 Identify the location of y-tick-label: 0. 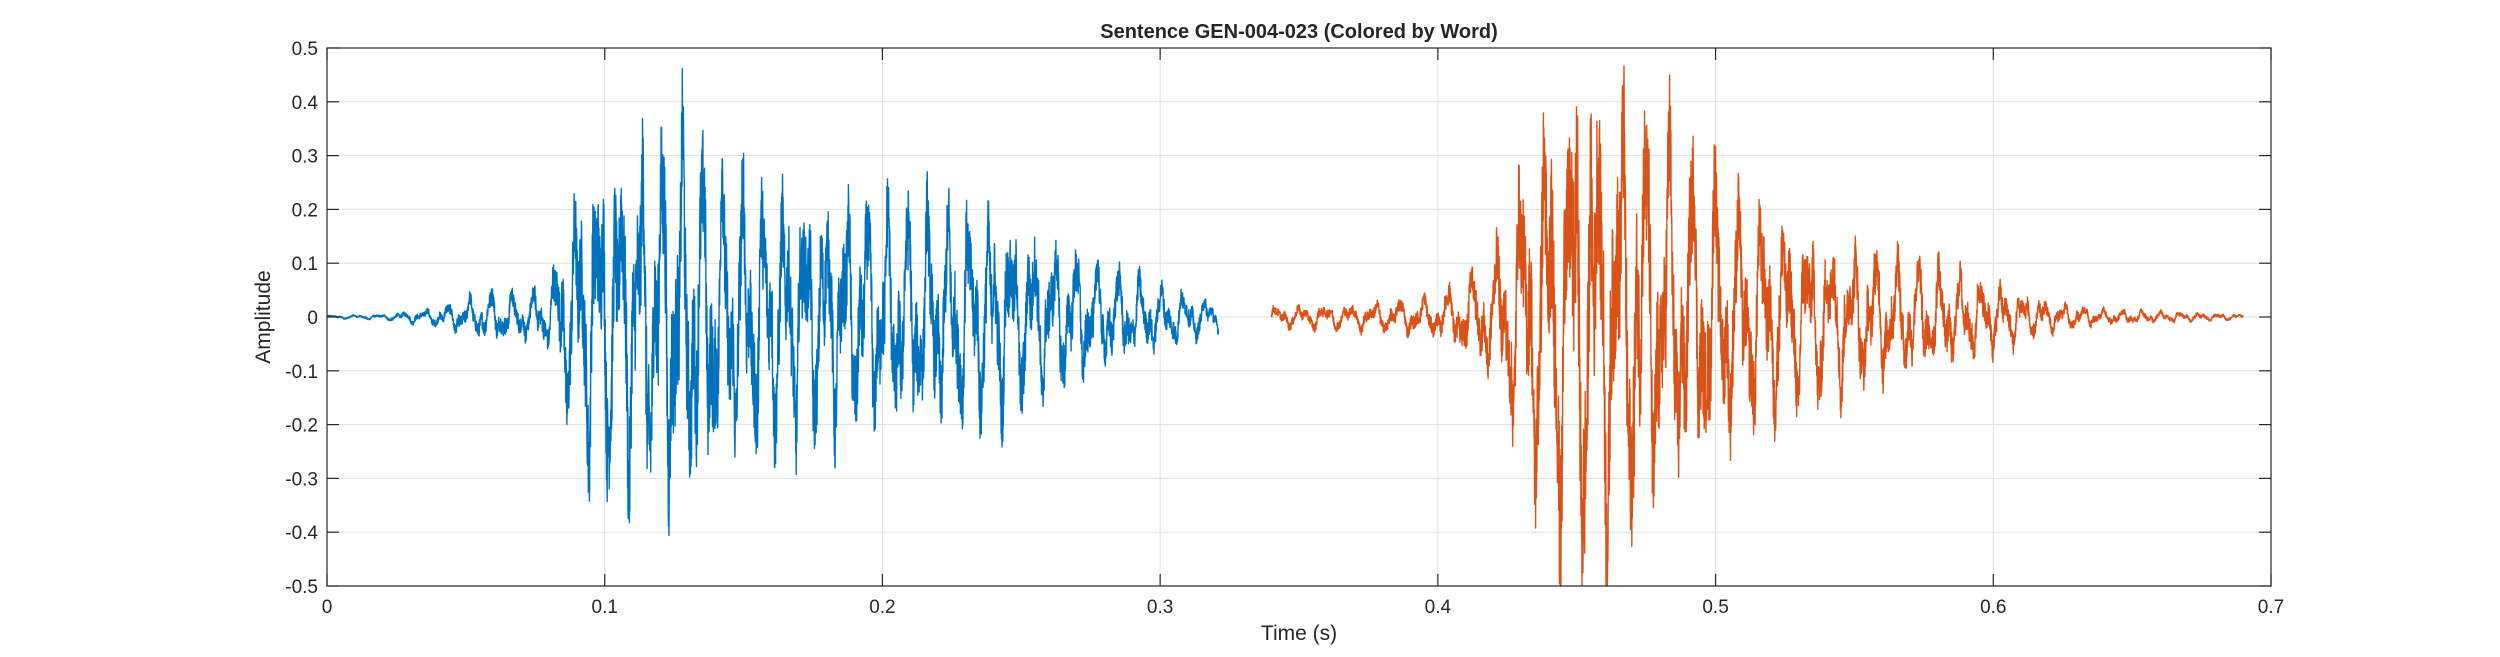
(312, 318).